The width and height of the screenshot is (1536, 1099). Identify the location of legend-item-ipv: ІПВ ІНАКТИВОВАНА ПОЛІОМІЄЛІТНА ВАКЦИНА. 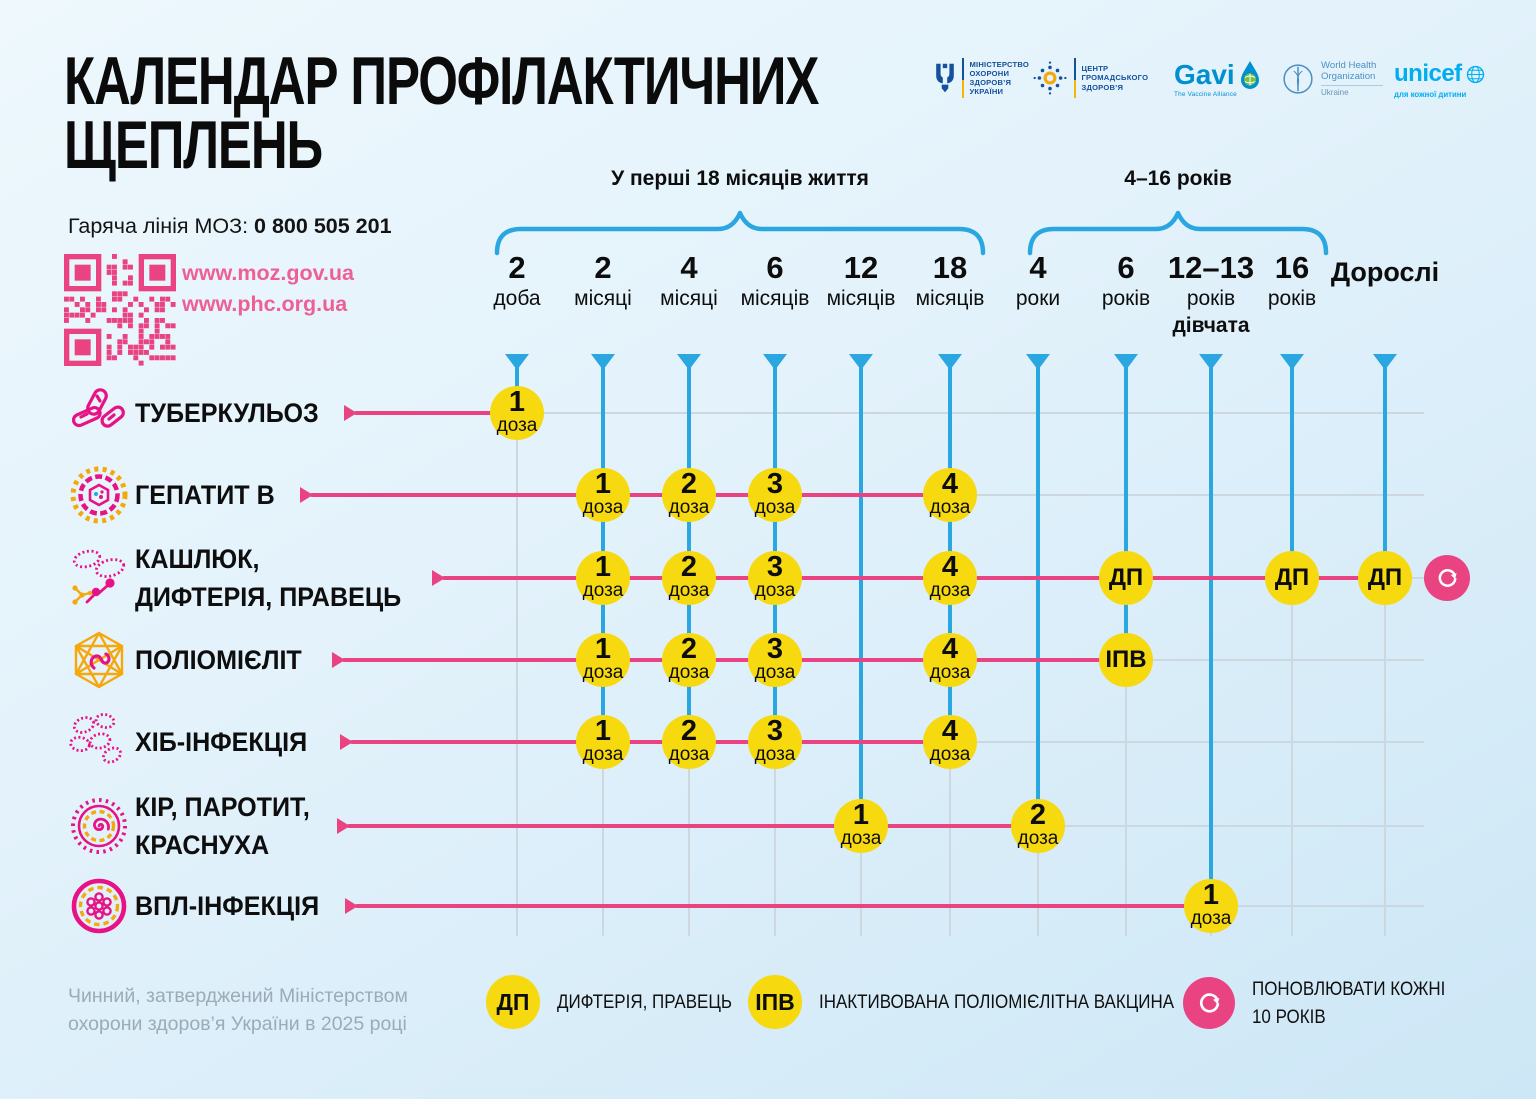
(987, 1002).